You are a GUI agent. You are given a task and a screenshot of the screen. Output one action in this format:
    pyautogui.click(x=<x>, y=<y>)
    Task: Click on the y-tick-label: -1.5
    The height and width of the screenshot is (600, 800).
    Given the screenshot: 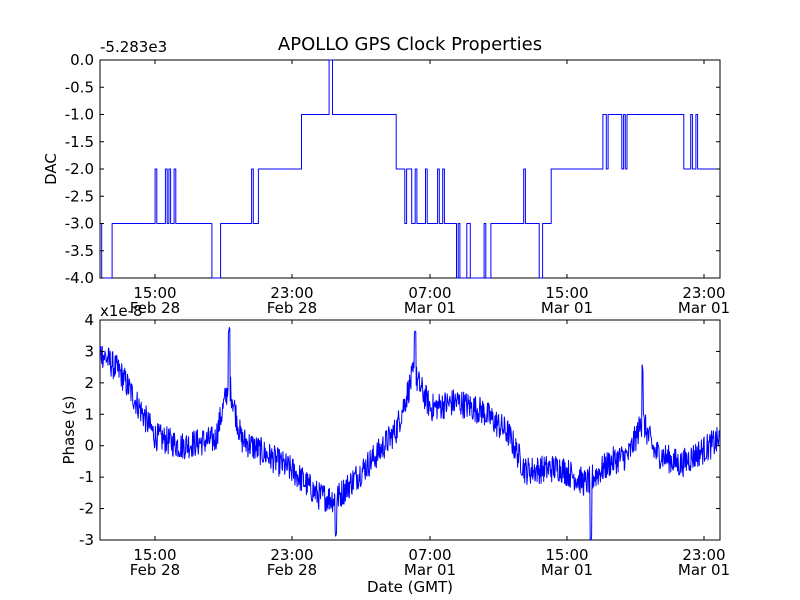 What is the action you would take?
    pyautogui.click(x=79, y=142)
    